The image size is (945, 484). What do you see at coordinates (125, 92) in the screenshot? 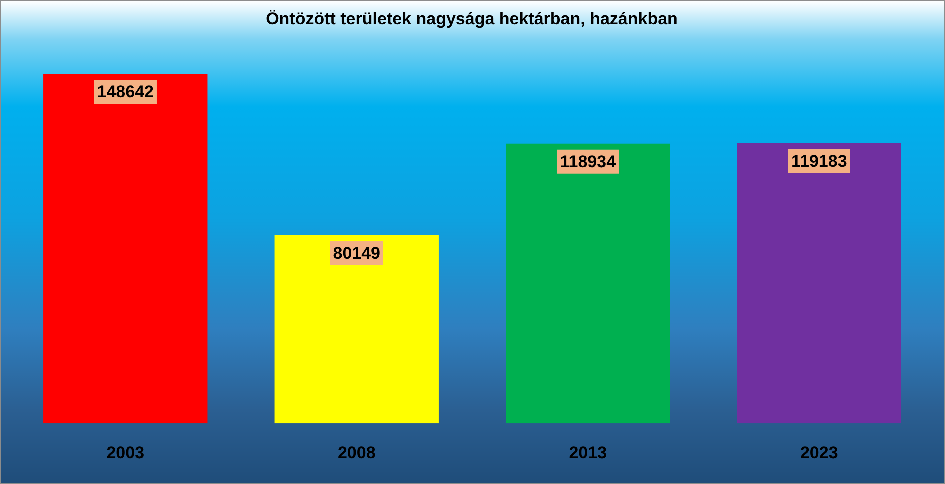
I see `data-label: 148642` at bounding box center [125, 92].